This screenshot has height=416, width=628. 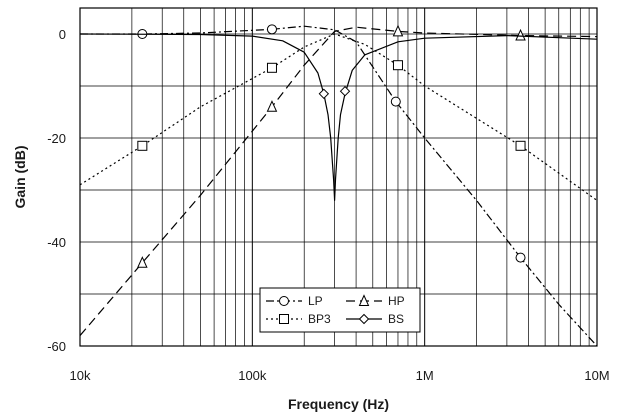 I want to click on x-tick-label: 10M, so click(x=596, y=375).